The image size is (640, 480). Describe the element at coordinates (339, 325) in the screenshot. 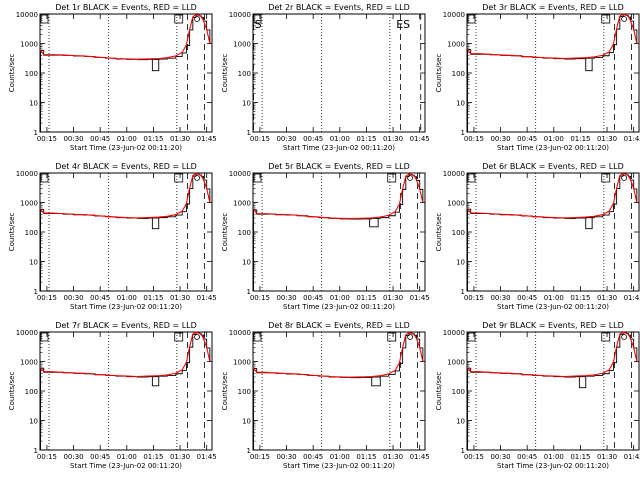

I see `panel-title: Det 8r BLACK = Events, RED = LLD` at that location.